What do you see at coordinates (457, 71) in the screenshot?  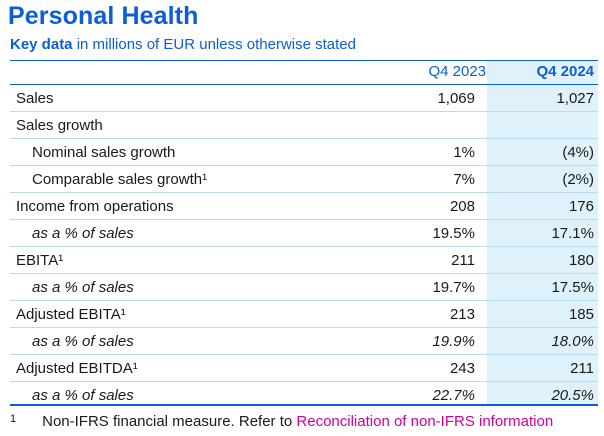 I see `column-header-q4-2023: Q4 2023` at bounding box center [457, 71].